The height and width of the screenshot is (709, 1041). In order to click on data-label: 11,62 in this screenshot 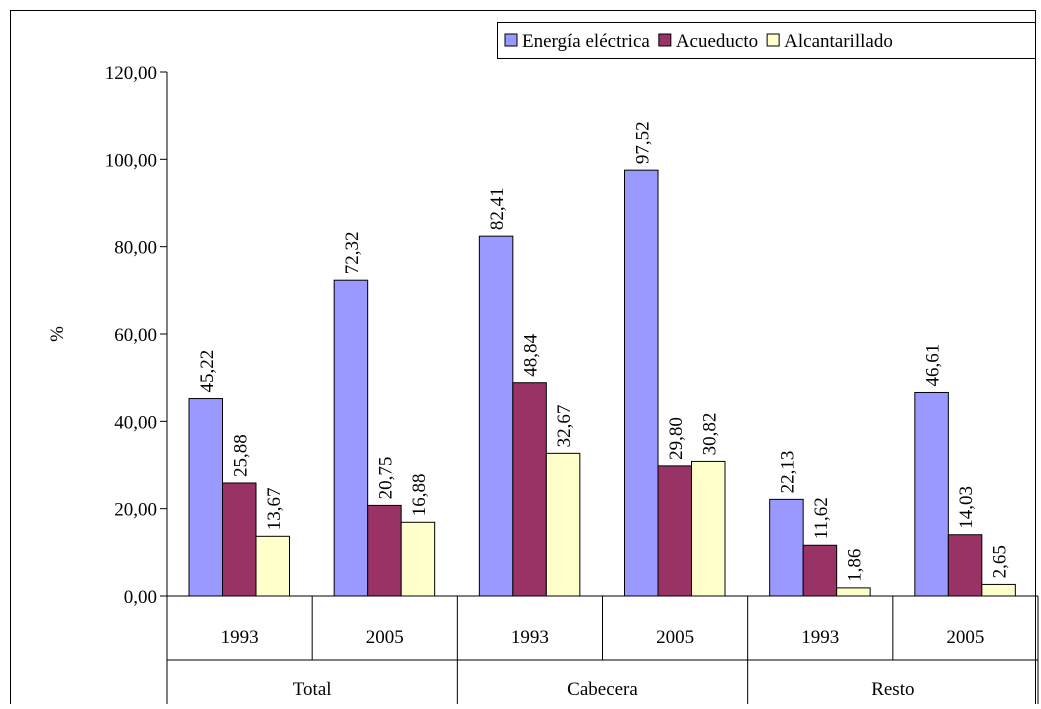, I will do `click(821, 518)`.